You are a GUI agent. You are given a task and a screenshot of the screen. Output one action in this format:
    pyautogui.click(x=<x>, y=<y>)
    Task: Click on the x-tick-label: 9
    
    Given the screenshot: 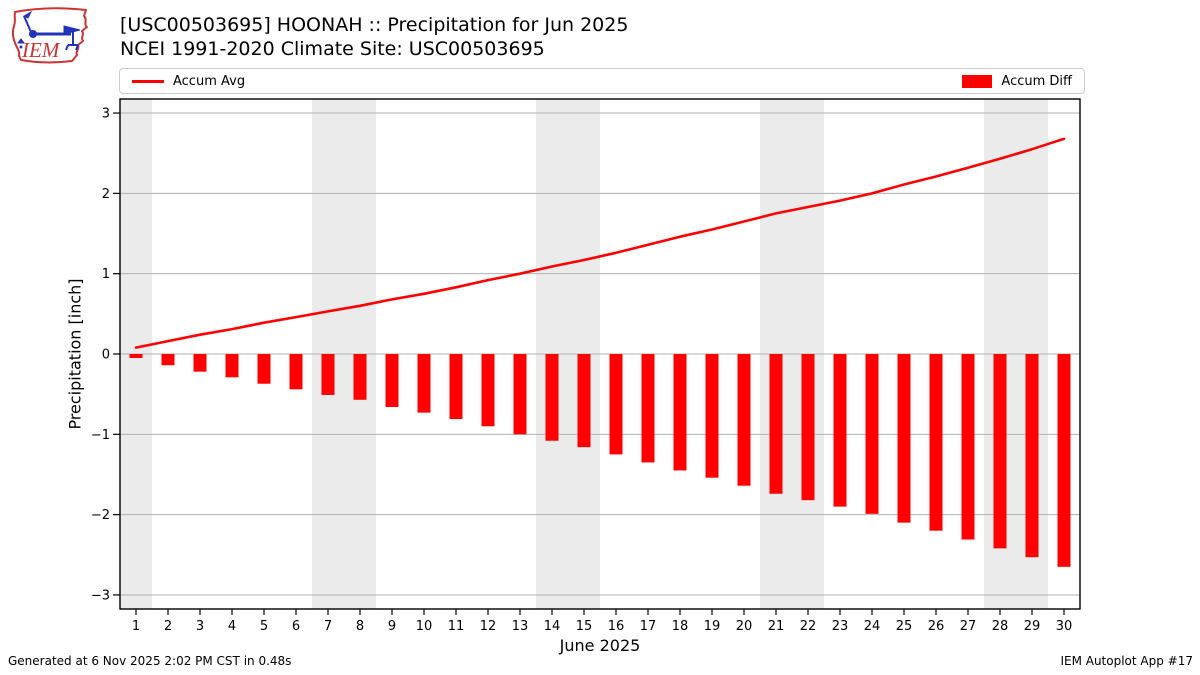 What is the action you would take?
    pyautogui.click(x=392, y=626)
    